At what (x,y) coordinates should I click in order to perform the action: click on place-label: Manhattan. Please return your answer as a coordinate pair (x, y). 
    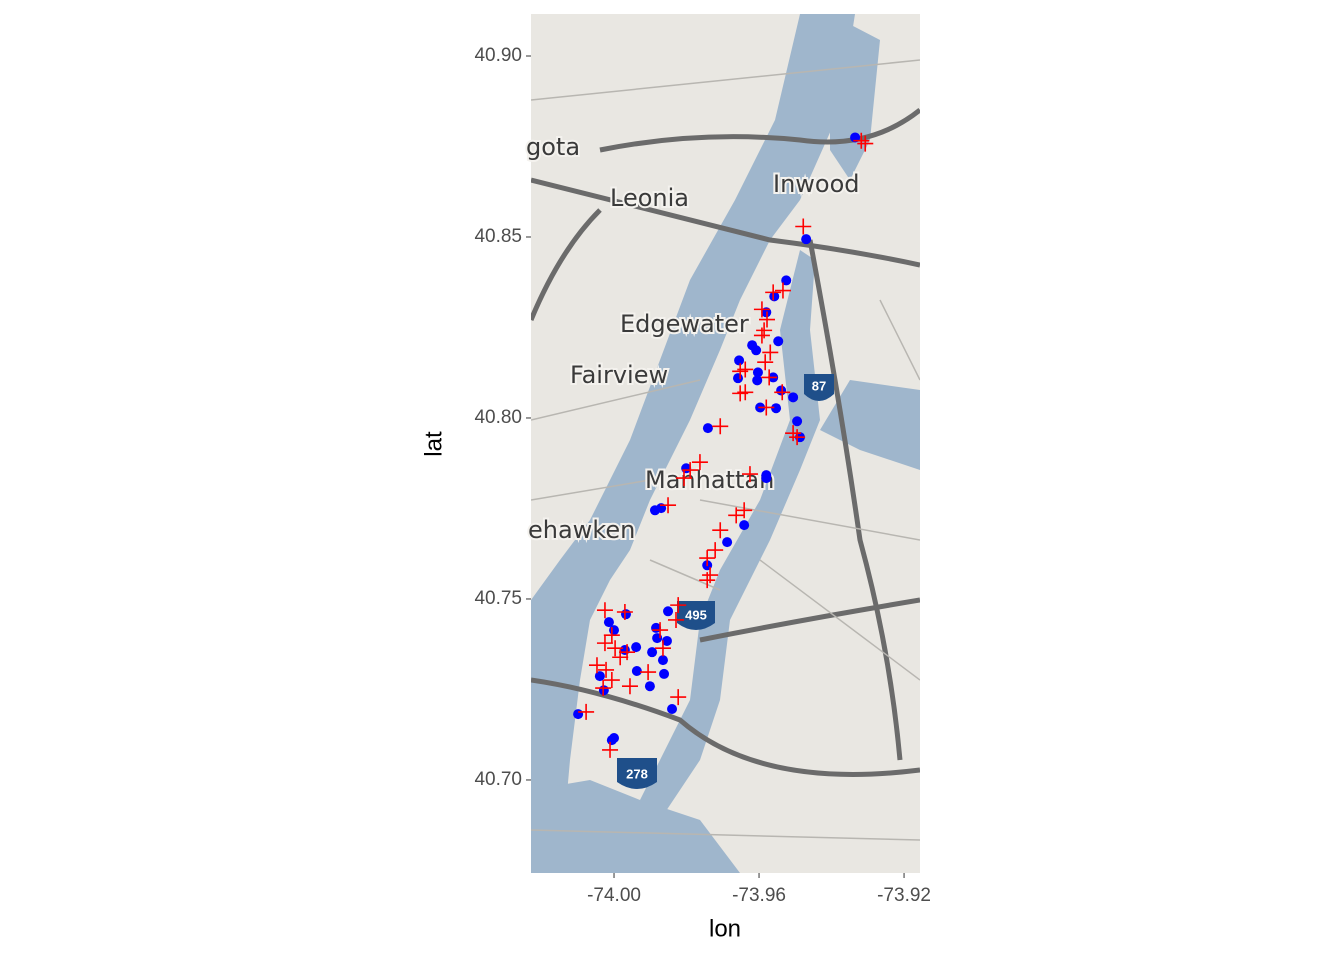
    Looking at the image, I should click on (709, 480).